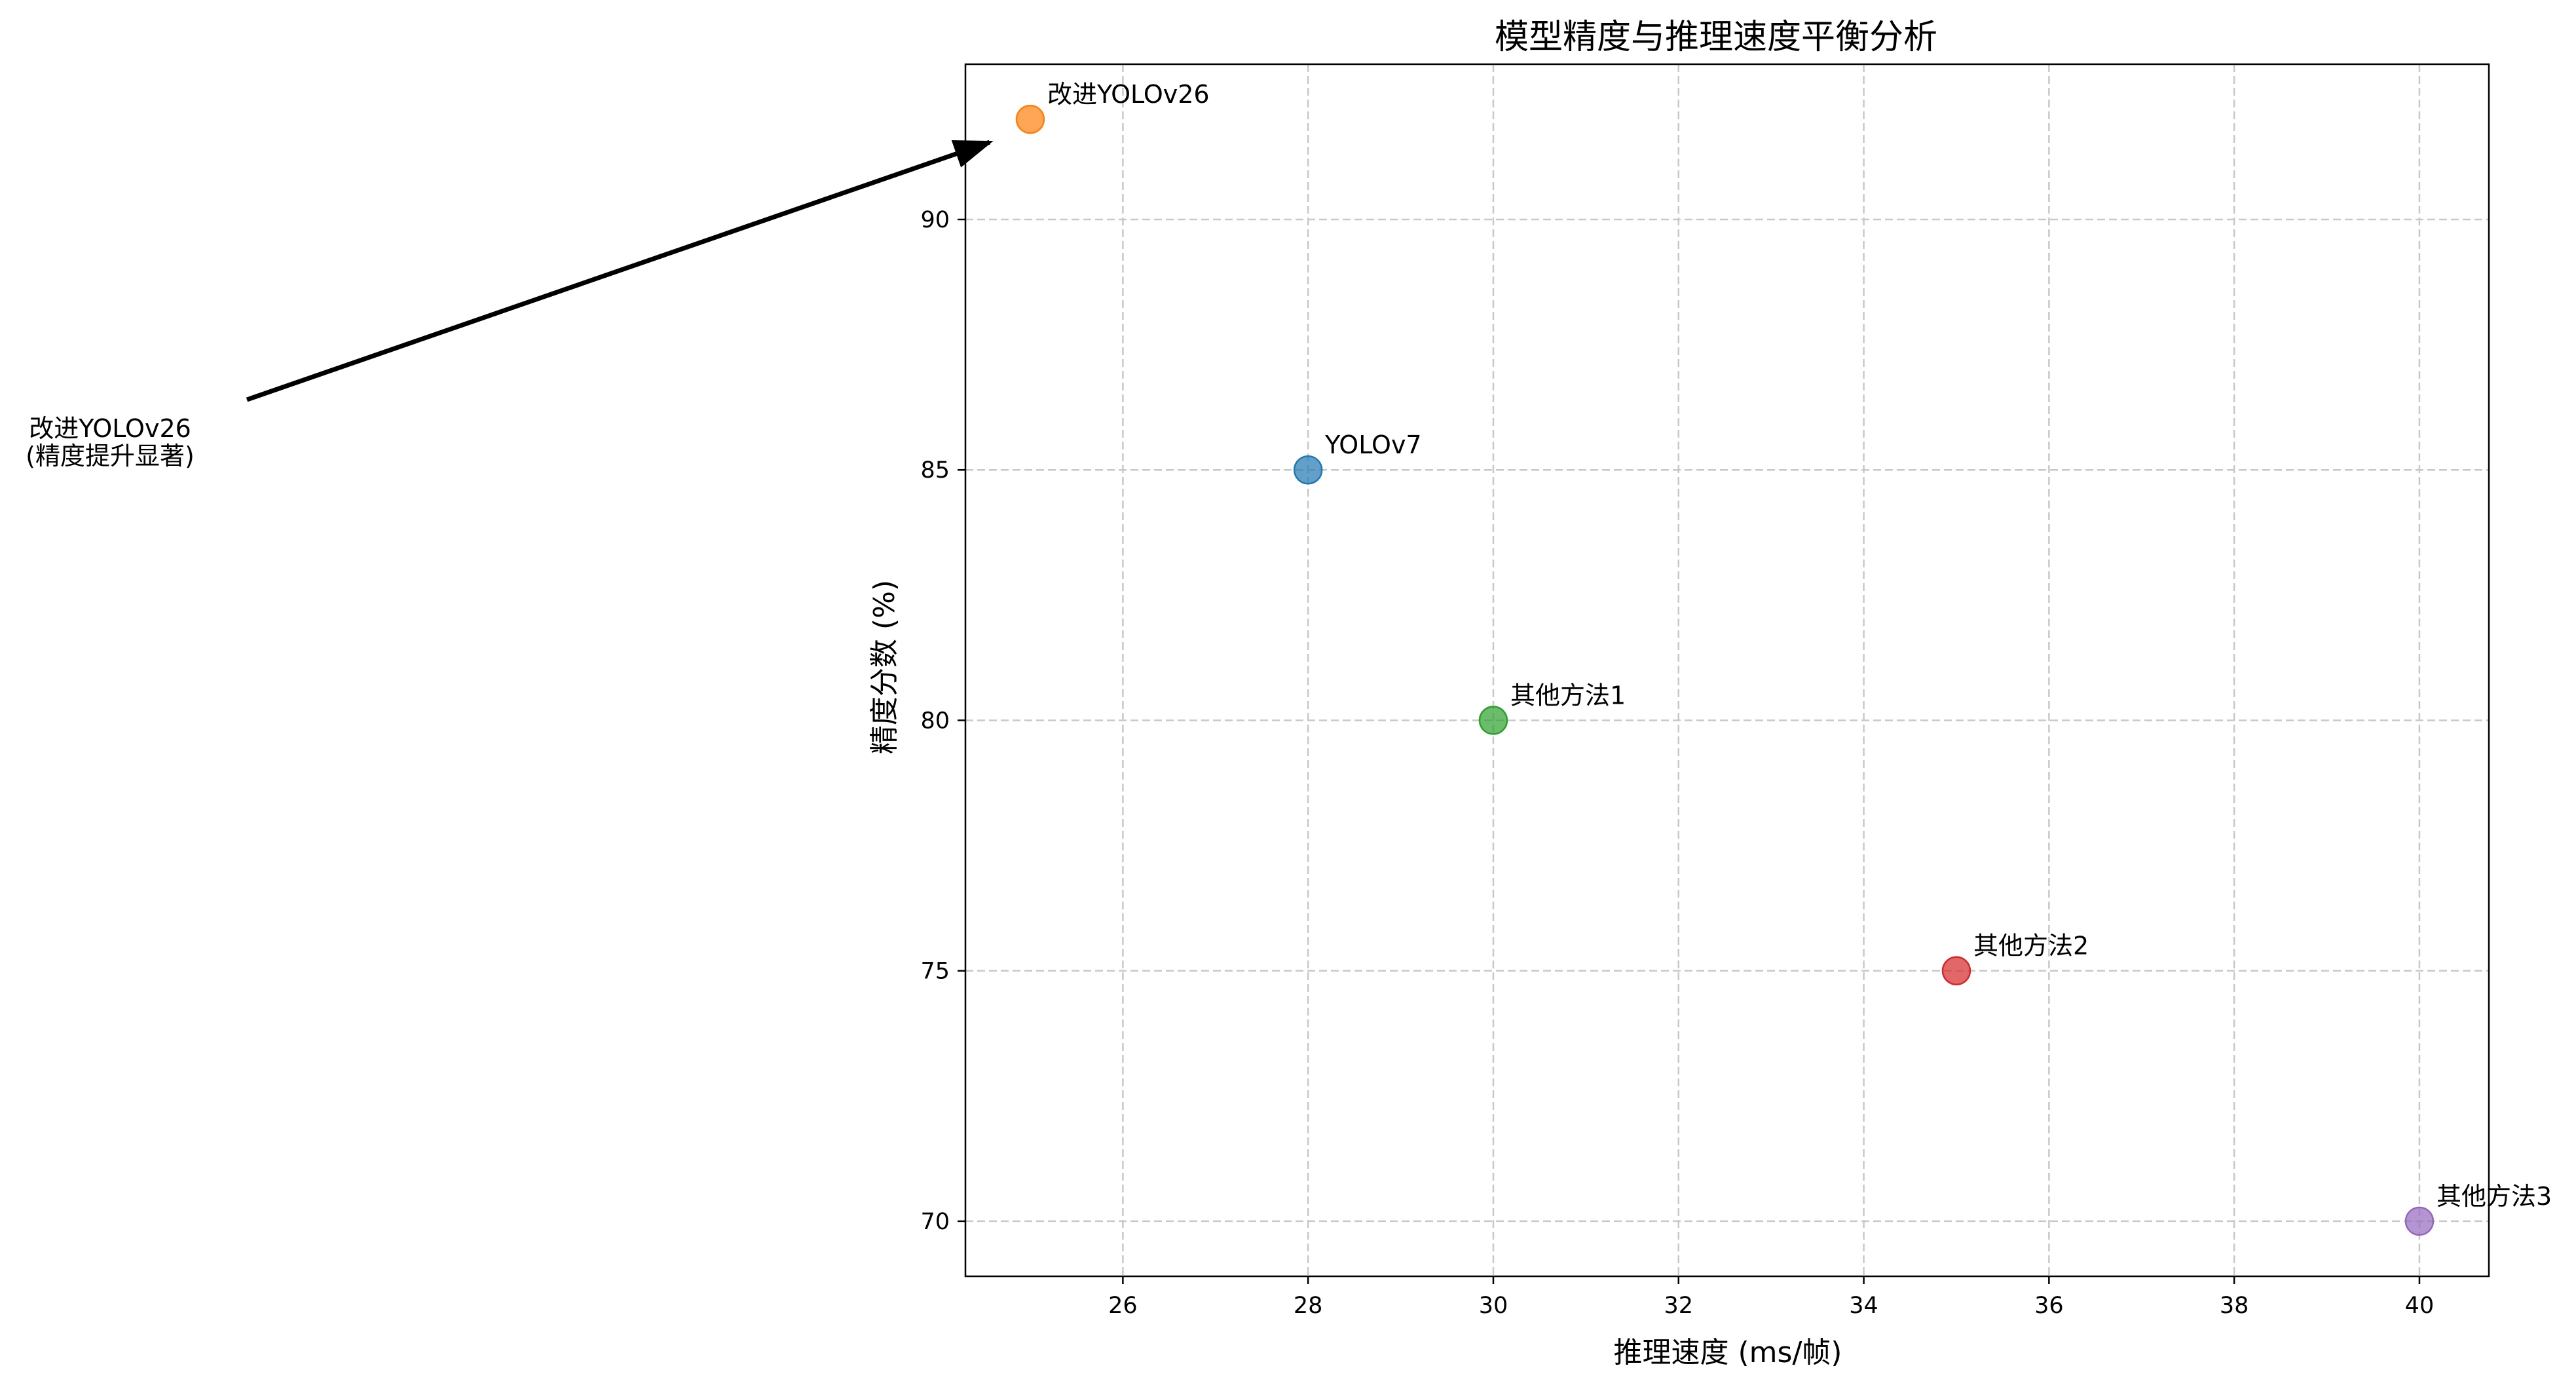 Image resolution: width=2576 pixels, height=1389 pixels. Describe the element at coordinates (1128, 94) in the screenshot. I see `point-label: 改进YOLOv26` at that location.